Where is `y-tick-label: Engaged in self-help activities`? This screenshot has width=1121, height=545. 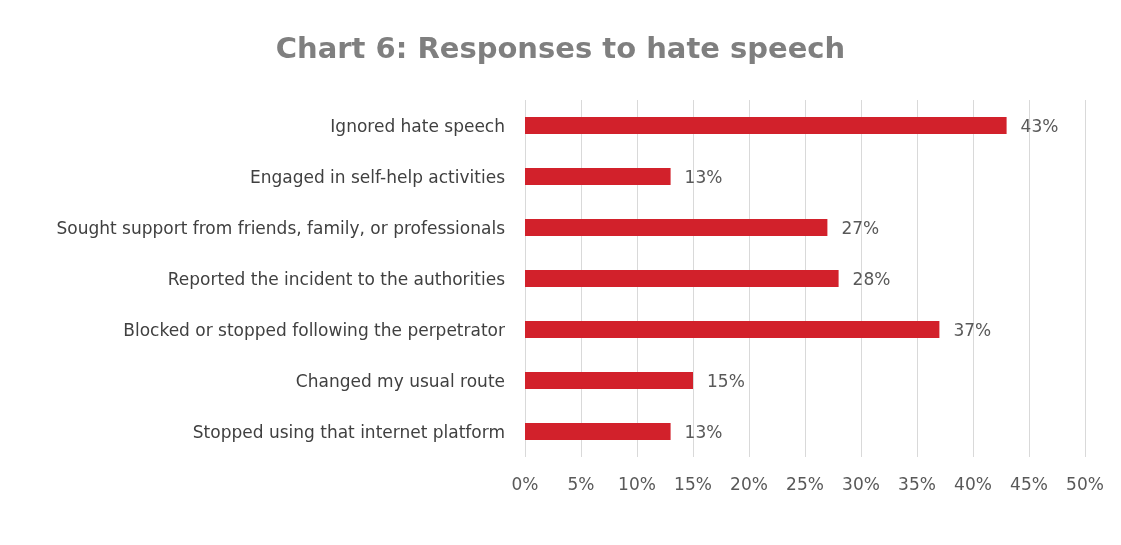 y-tick-label: Engaged in self-help activities is located at coordinates (377, 176).